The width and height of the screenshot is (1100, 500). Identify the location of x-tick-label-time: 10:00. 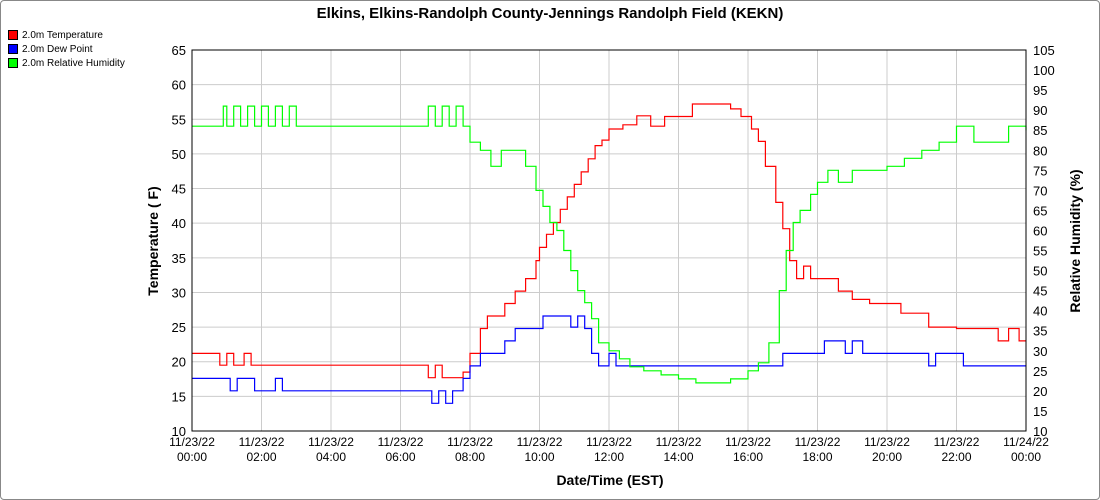
(539, 457).